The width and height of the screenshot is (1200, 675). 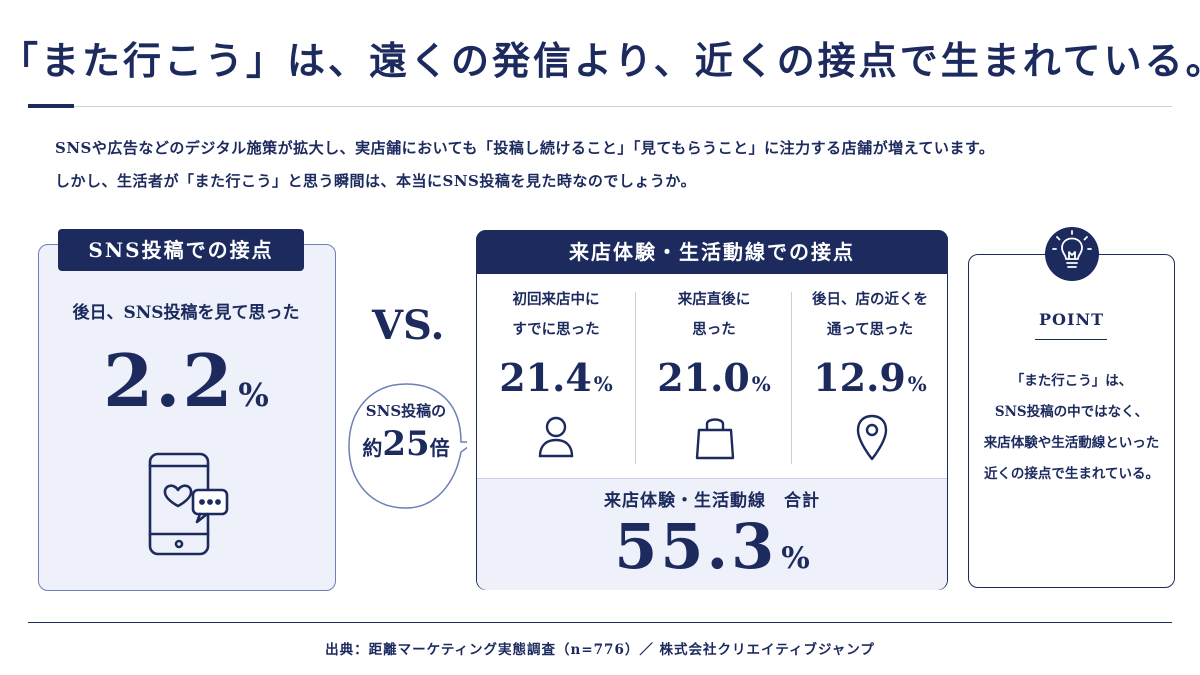 What do you see at coordinates (556, 315) in the screenshot?
I see `store-col-1-label: 初回来店中に すでに思った` at bounding box center [556, 315].